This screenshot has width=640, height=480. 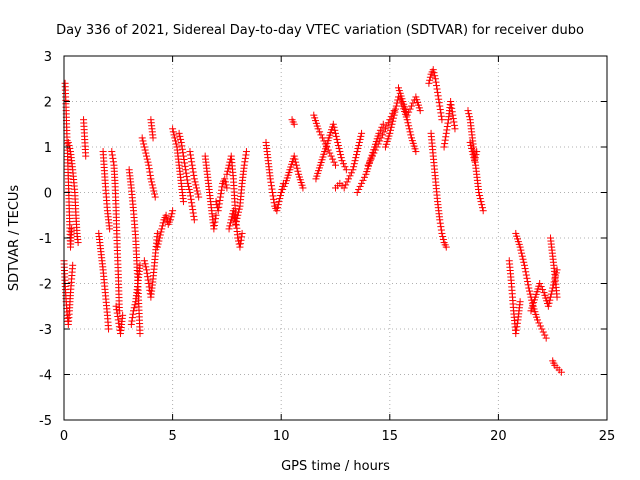 I want to click on y-tick-label: -1, so click(x=45, y=239).